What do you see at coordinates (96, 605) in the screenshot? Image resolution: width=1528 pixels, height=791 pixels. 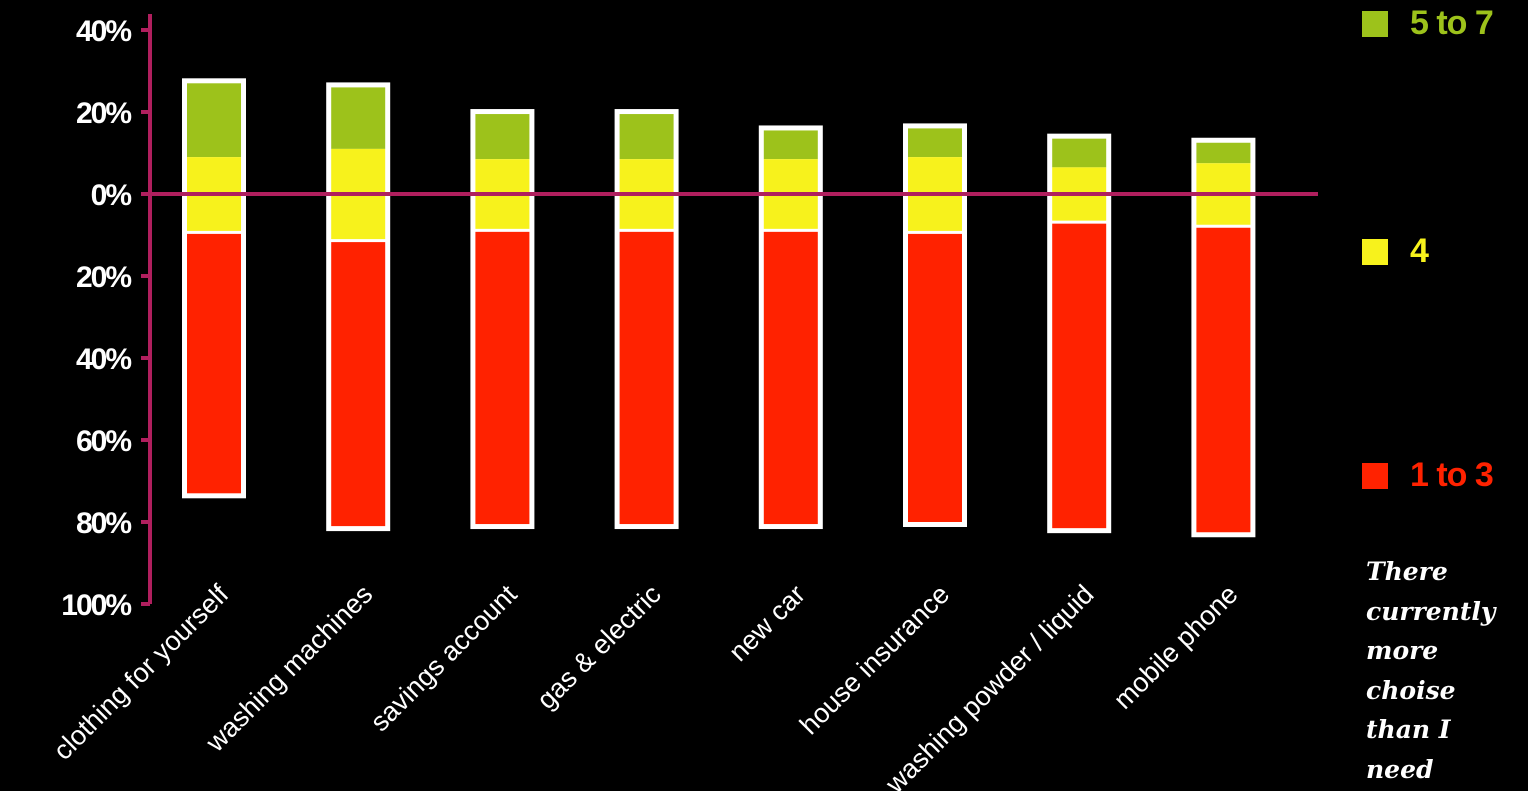 I see `y-tick-label: 100%` at bounding box center [96, 605].